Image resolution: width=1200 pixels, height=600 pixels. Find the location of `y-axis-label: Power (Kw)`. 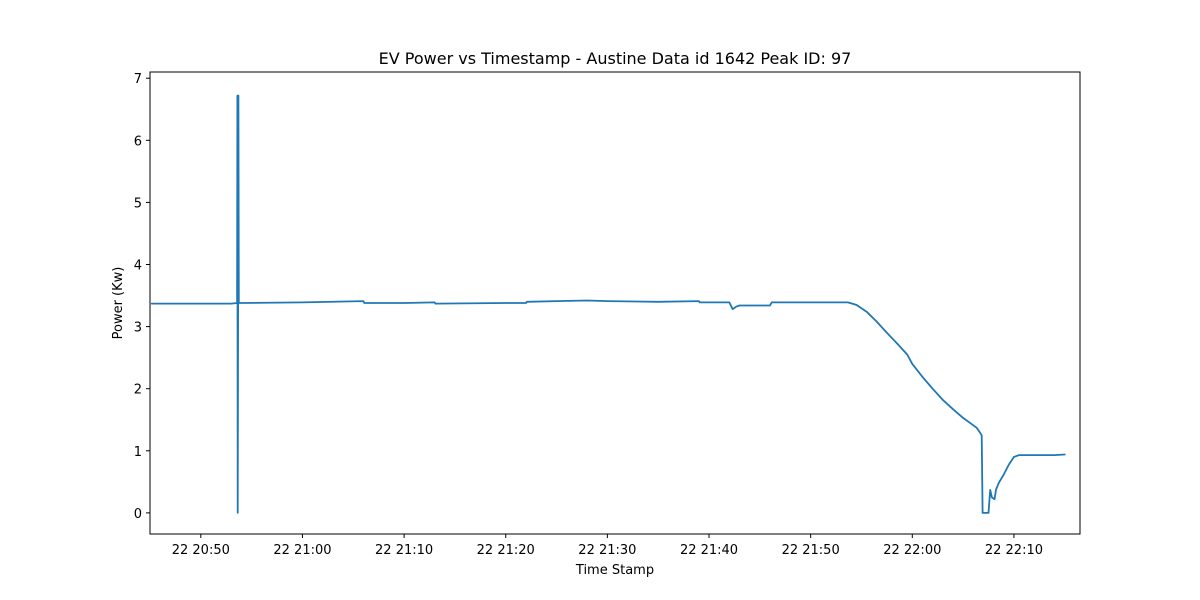

y-axis-label: Power (Kw) is located at coordinates (118, 303).